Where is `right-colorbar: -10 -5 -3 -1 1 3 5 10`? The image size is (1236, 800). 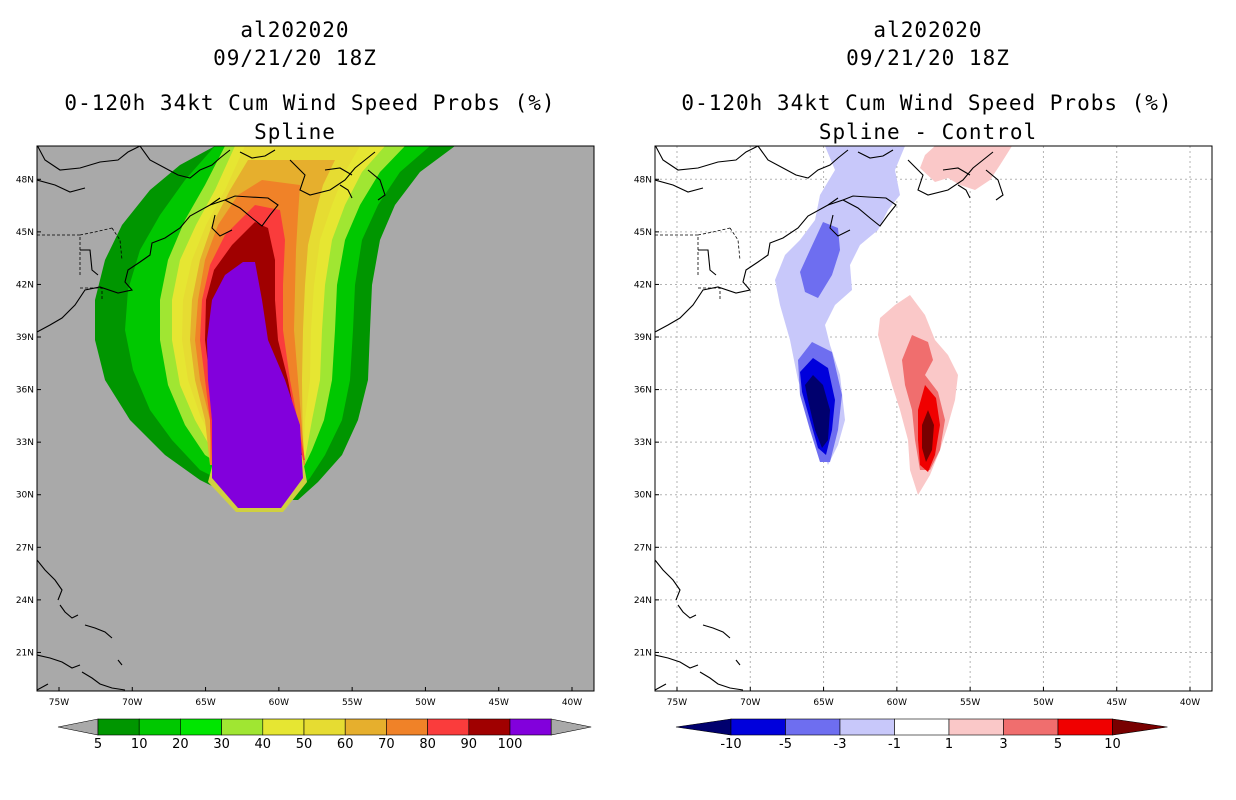
right-colorbar: -10 -5 -3 -1 1 3 5 10 is located at coordinates (921, 735).